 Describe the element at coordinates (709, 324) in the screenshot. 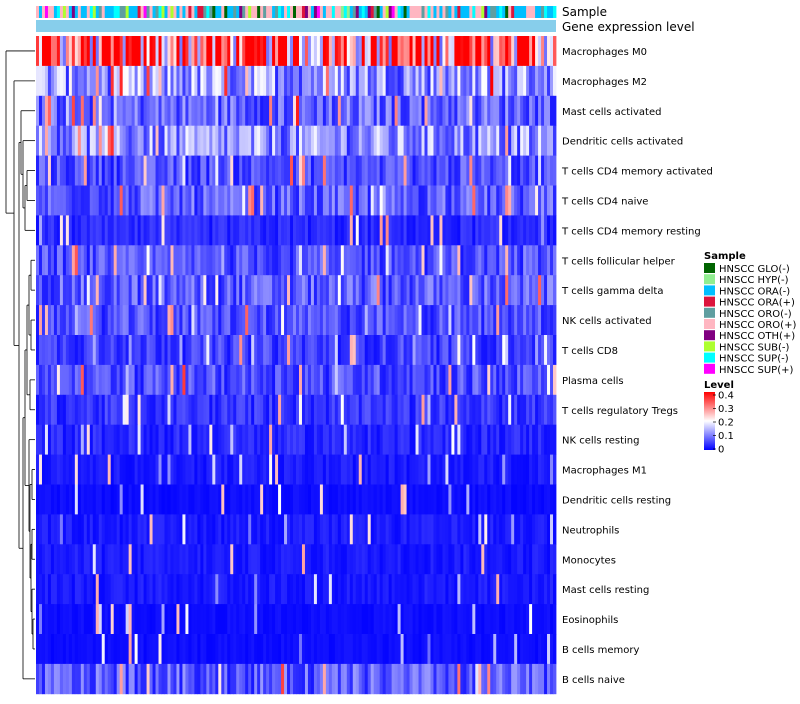

I see `legend-swatch` at that location.